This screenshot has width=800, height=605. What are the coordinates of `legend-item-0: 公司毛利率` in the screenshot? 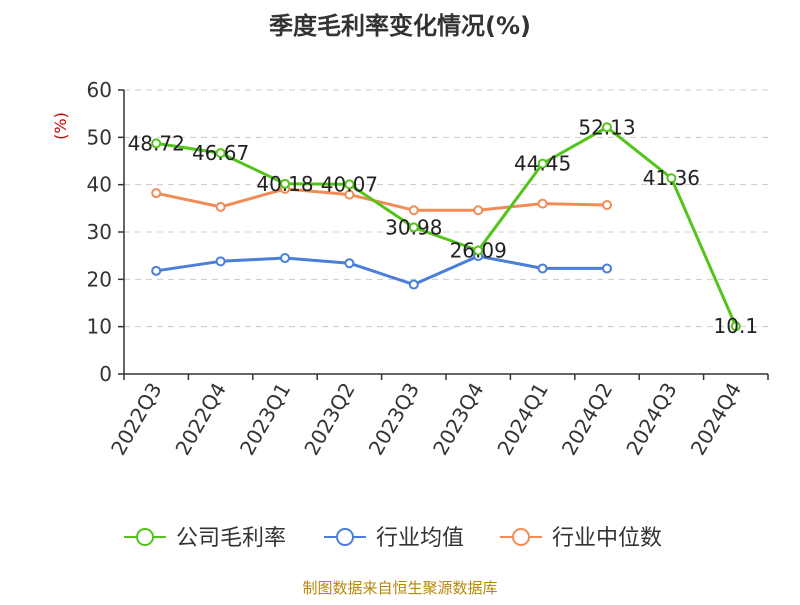 It's located at (205, 538).